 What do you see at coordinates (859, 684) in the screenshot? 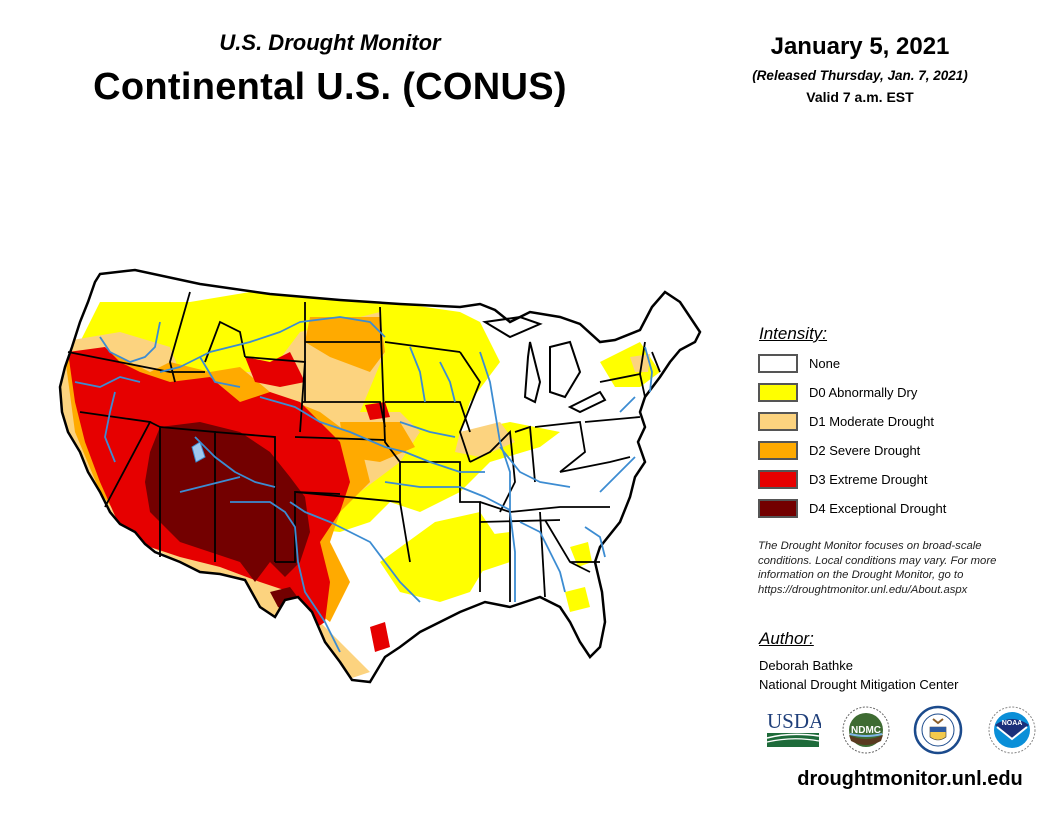
I see `author-org: National Drought Mitigation Center` at bounding box center [859, 684].